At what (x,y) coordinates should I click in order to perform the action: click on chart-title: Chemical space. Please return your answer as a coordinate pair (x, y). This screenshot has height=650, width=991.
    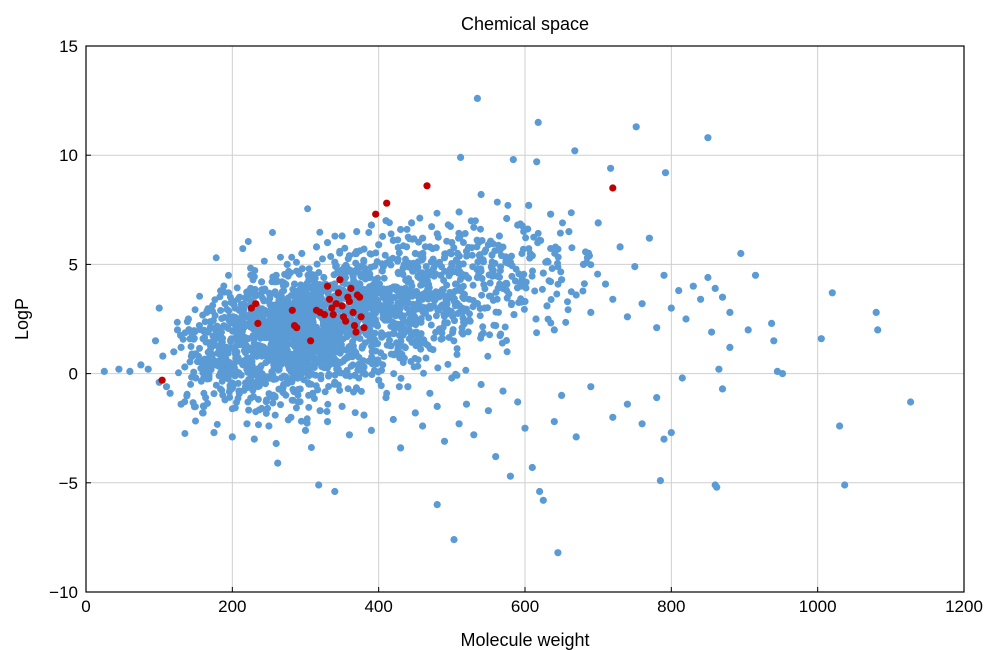
    Looking at the image, I should click on (525, 24).